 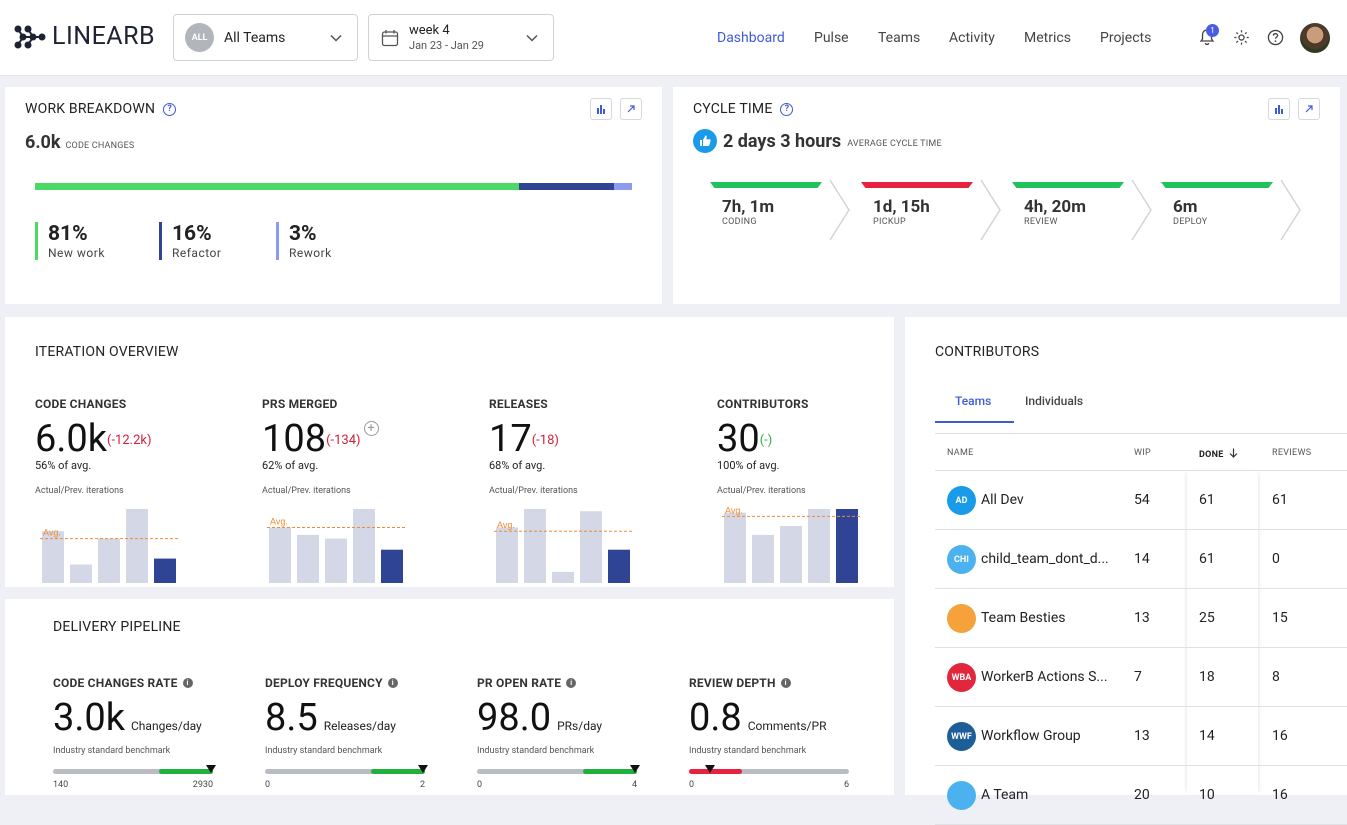 I want to click on benchmark-min: 0, so click(x=480, y=785).